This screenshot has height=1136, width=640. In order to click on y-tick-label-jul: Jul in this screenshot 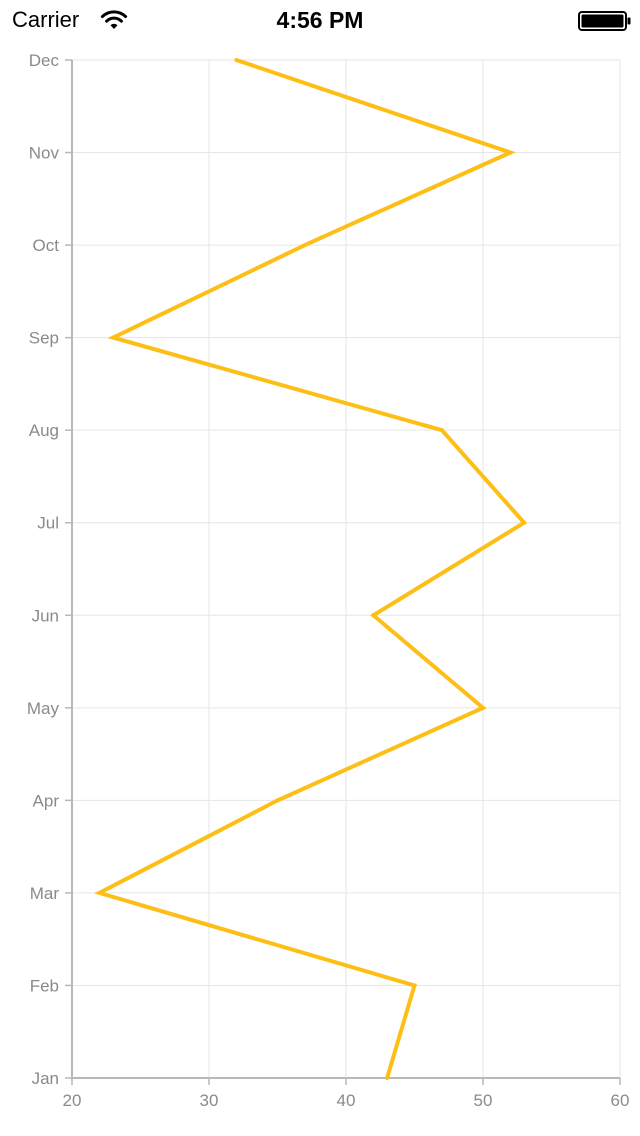, I will do `click(48, 523)`.